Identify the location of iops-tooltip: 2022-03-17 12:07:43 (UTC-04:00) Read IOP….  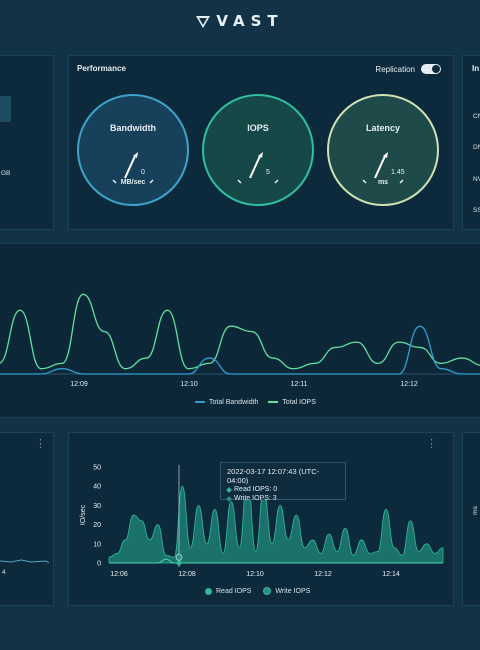
(283, 482).